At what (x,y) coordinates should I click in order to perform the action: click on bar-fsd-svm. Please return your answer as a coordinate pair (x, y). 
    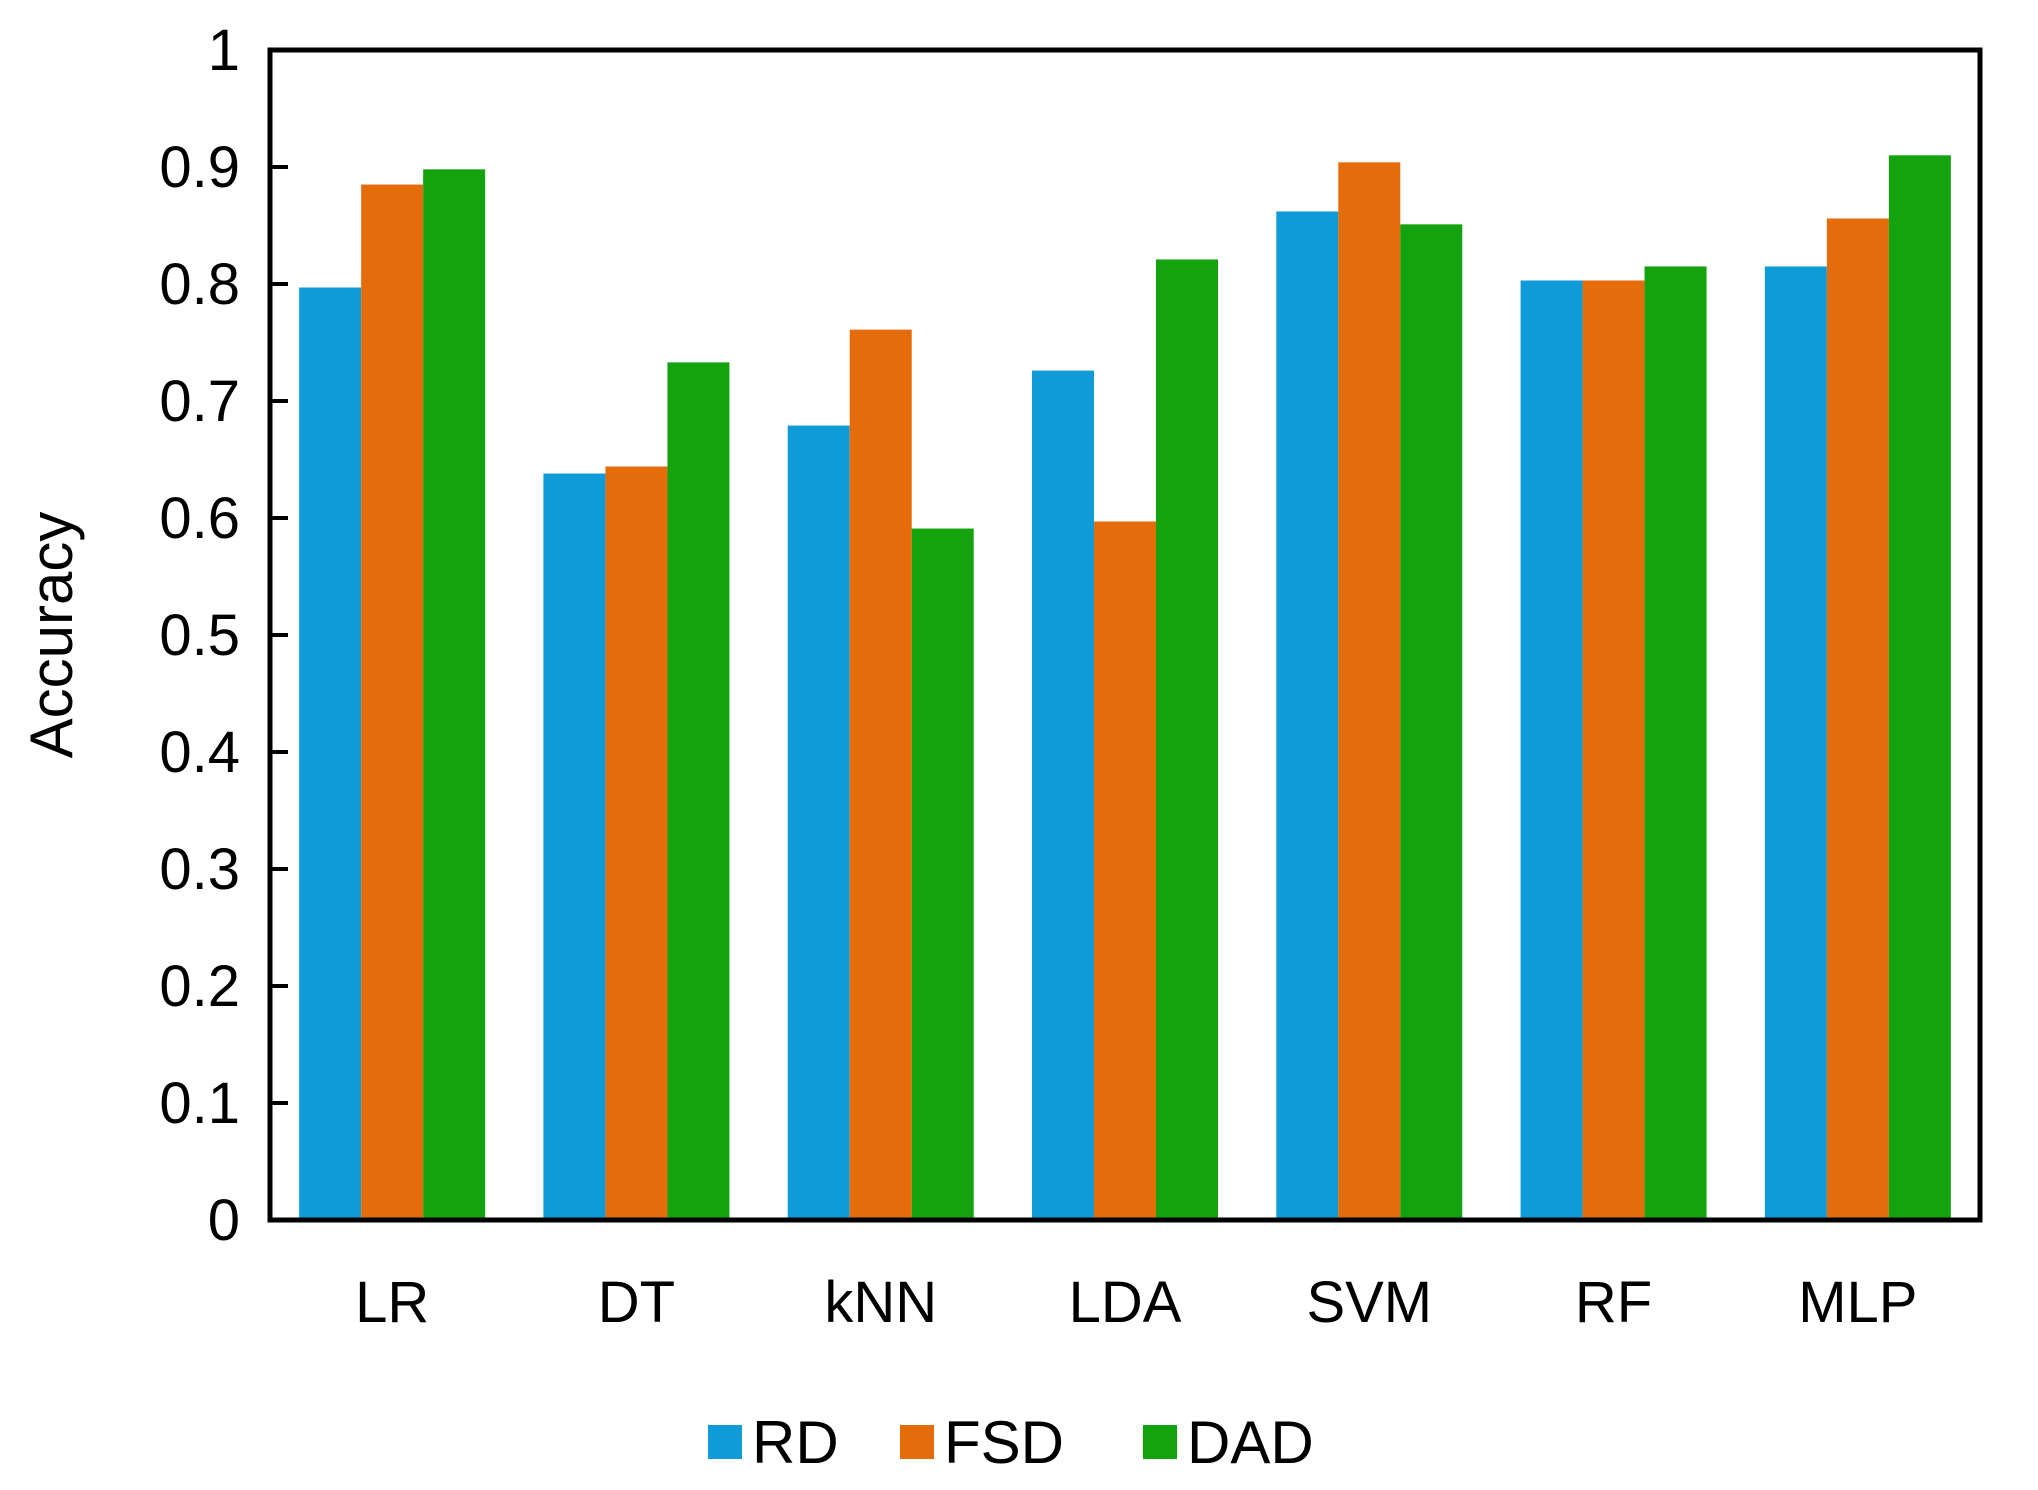
    Looking at the image, I should click on (1369, 691).